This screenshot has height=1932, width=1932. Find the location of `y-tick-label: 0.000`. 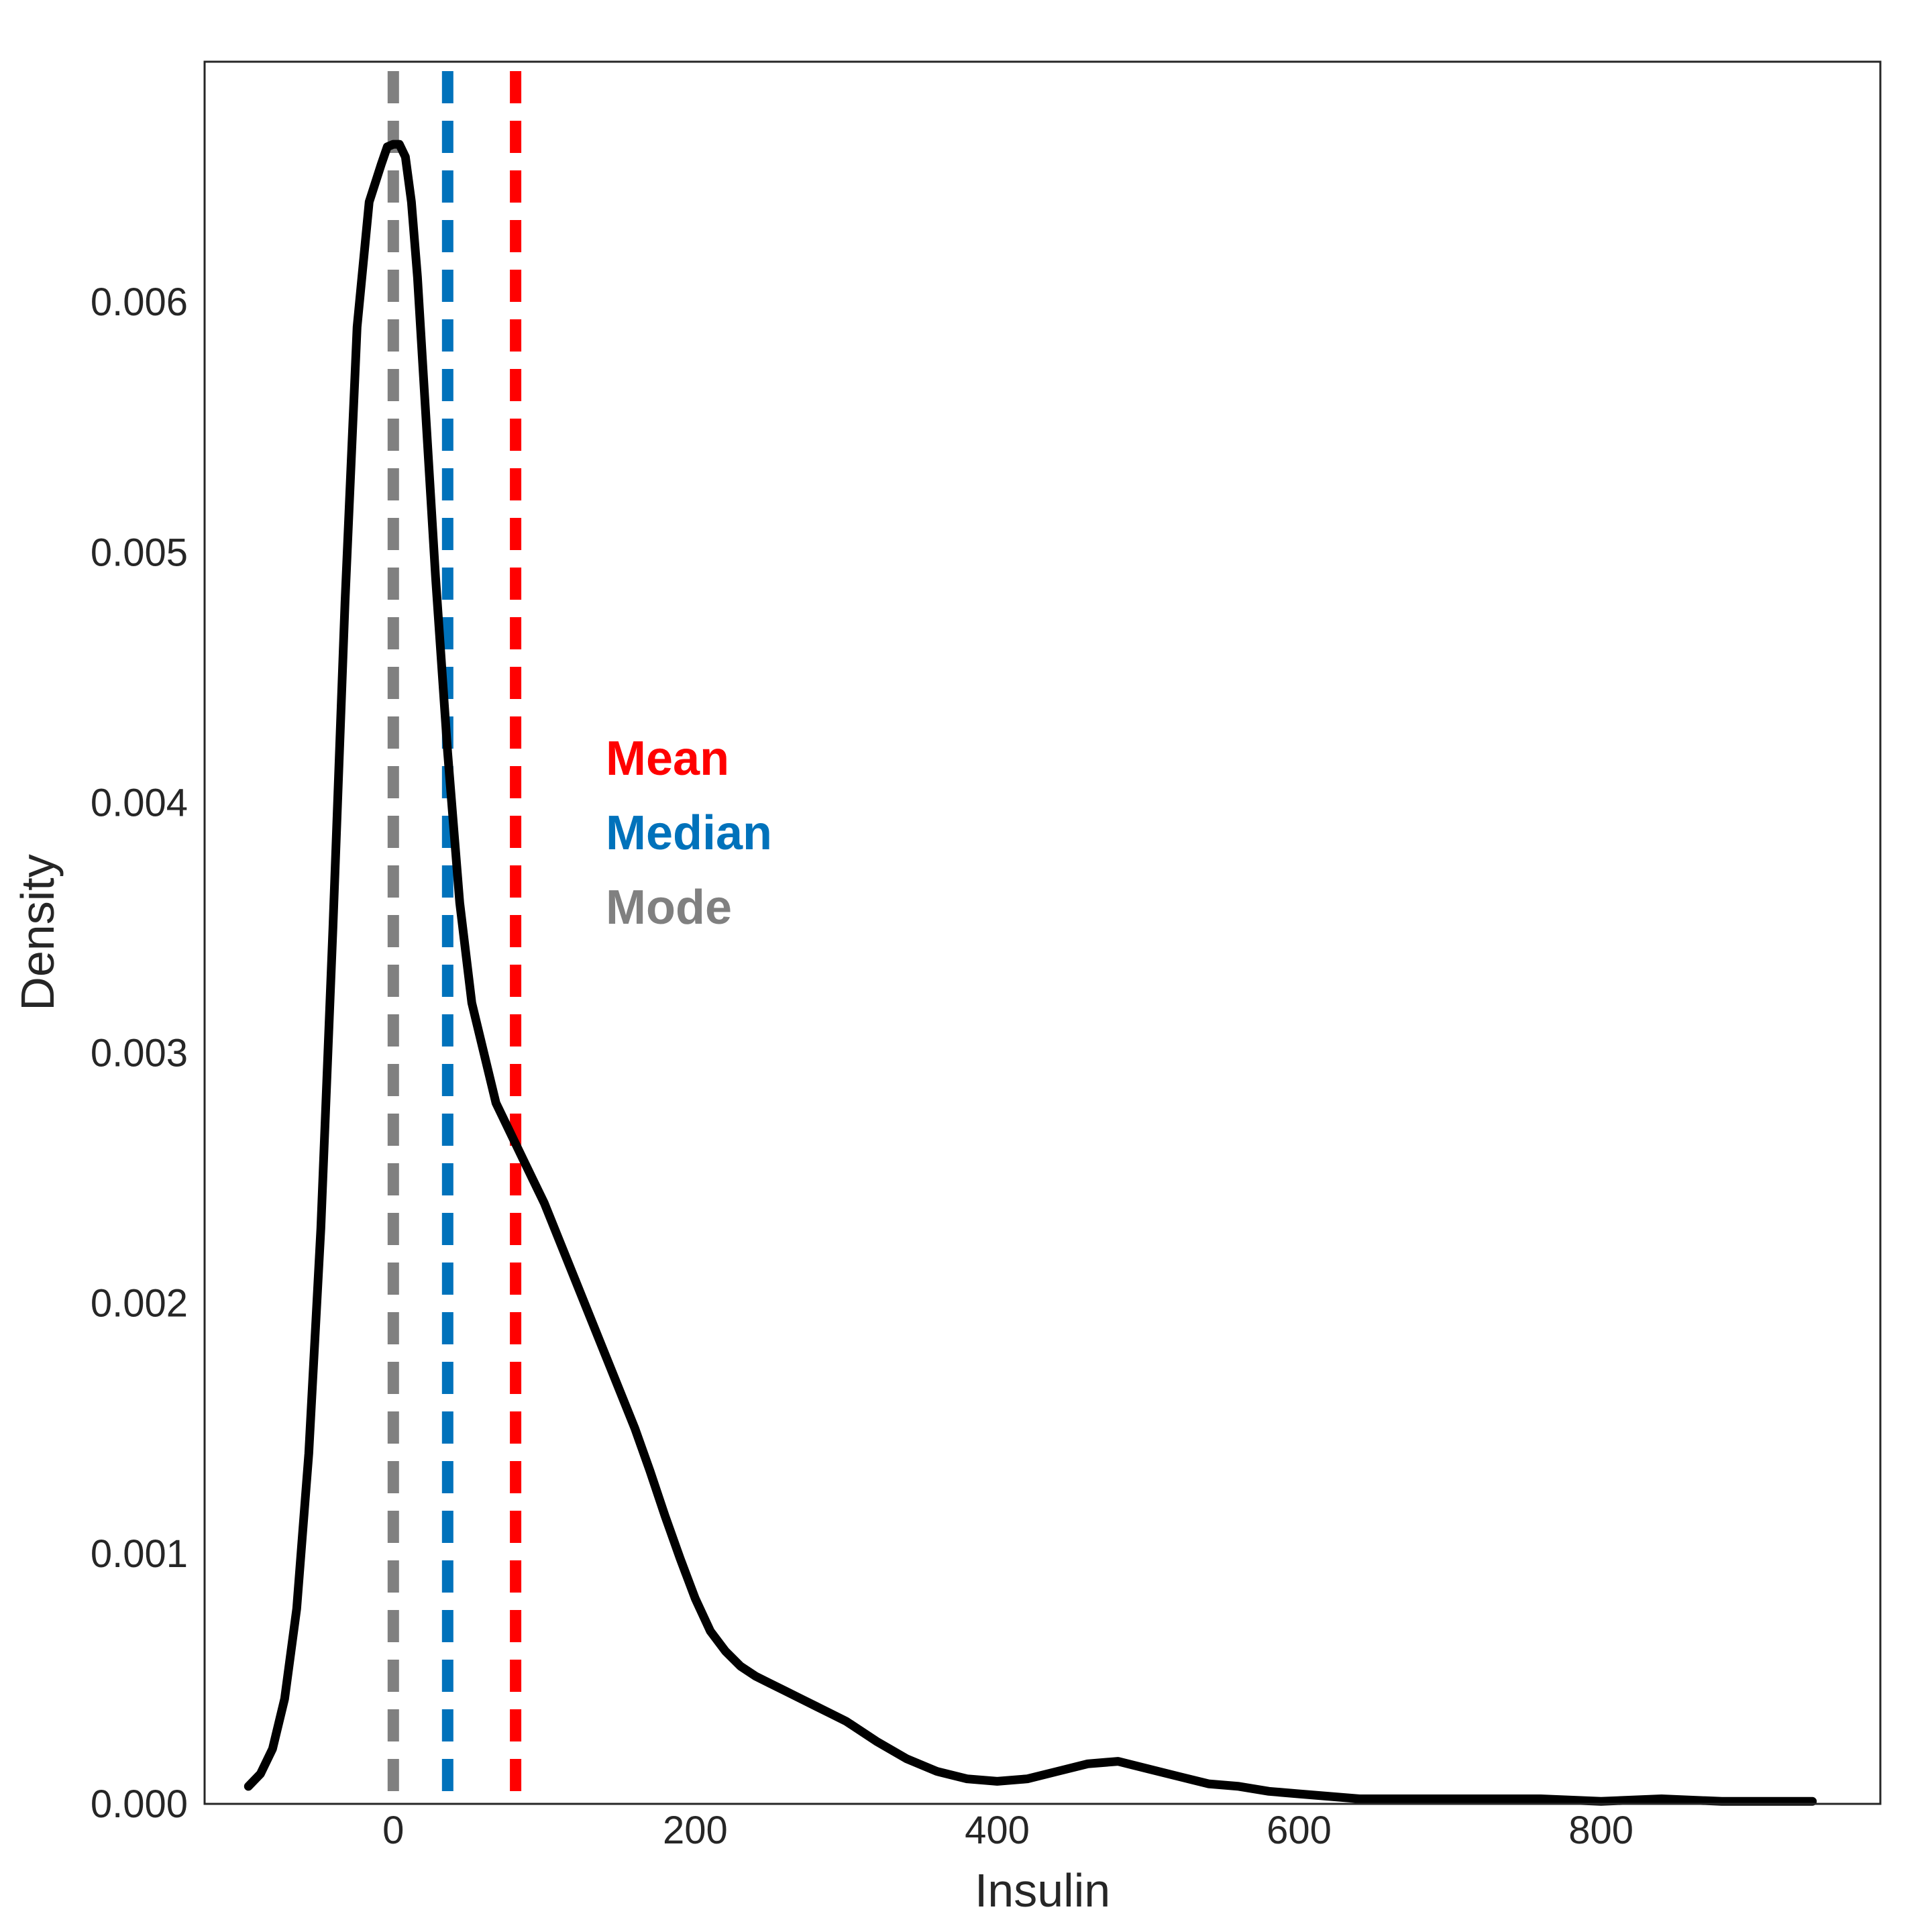

y-tick-label: 0.000 is located at coordinates (139, 1804).